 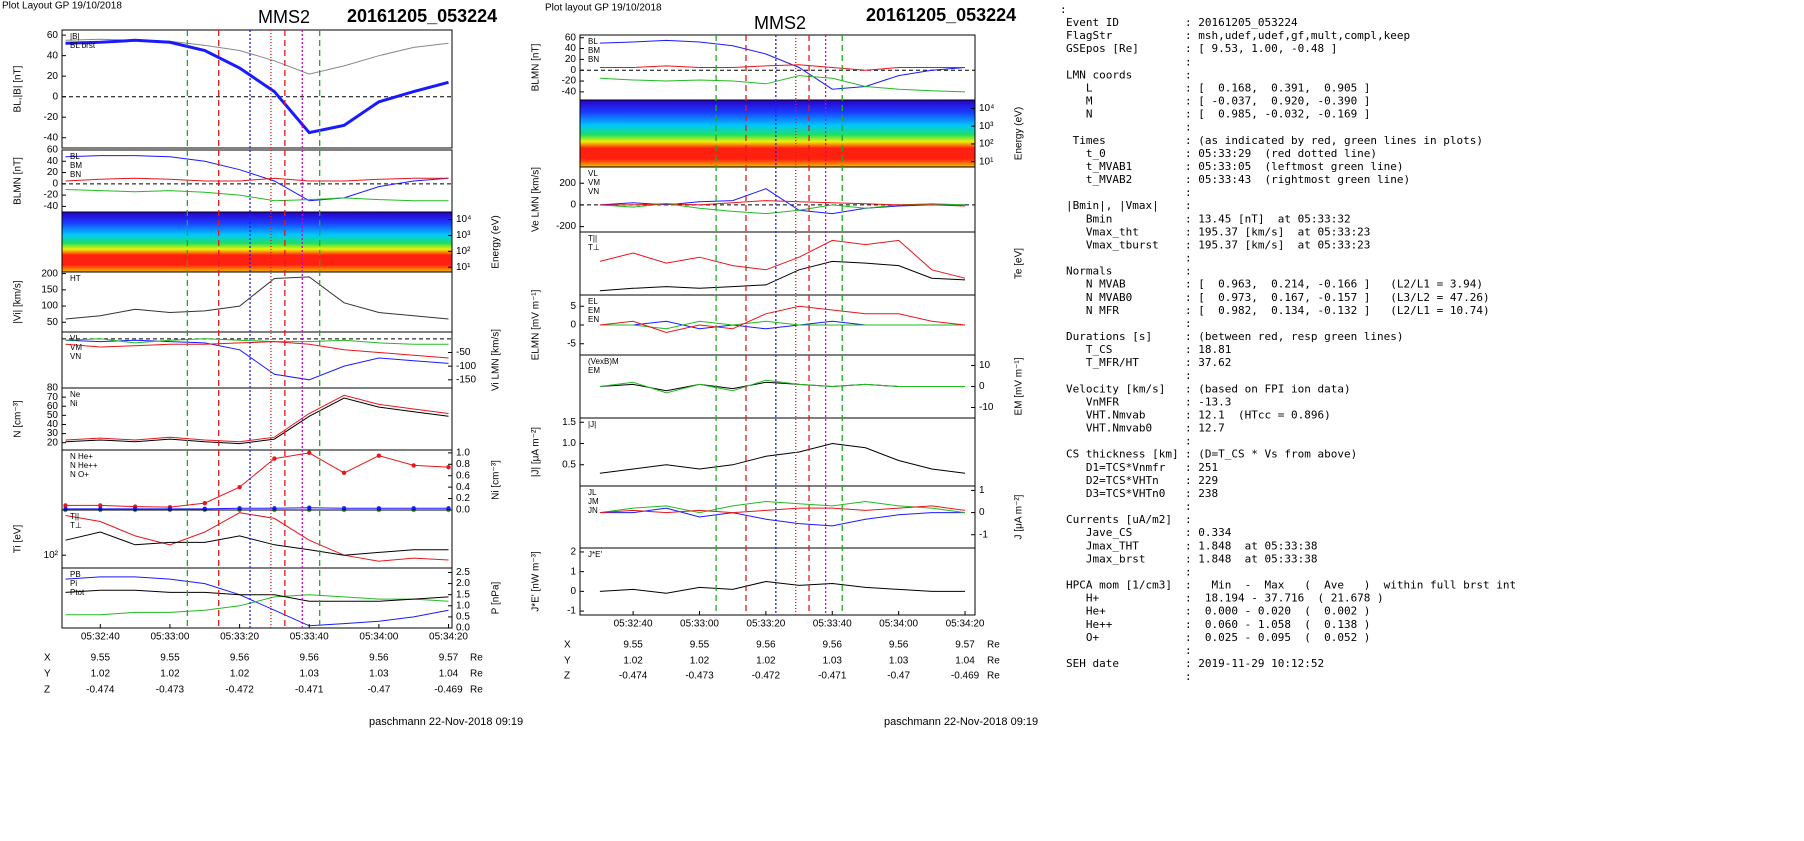 I want to click on position-unit: Re, so click(x=476, y=674).